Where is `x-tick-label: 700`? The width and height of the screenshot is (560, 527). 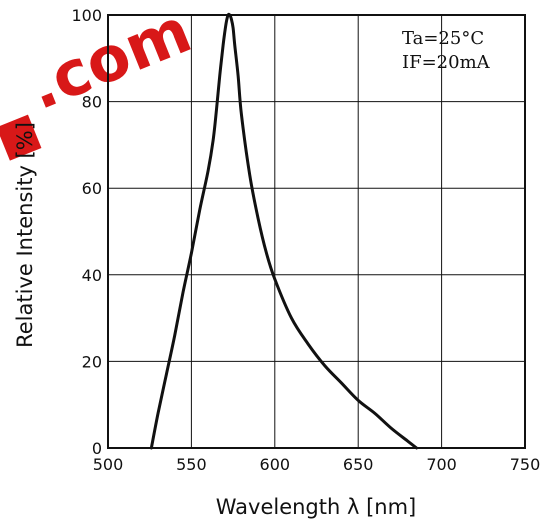
x-tick-label: 700 is located at coordinates (441, 464).